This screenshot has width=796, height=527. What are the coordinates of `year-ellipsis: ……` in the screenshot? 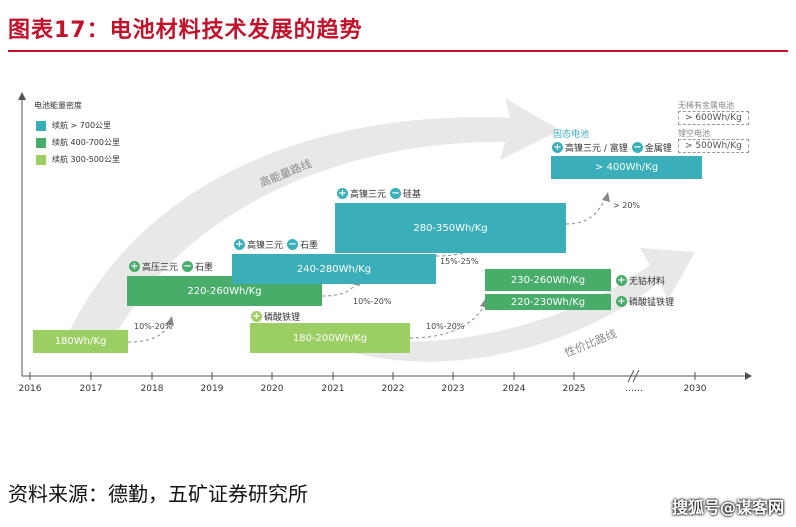 It's located at (634, 389).